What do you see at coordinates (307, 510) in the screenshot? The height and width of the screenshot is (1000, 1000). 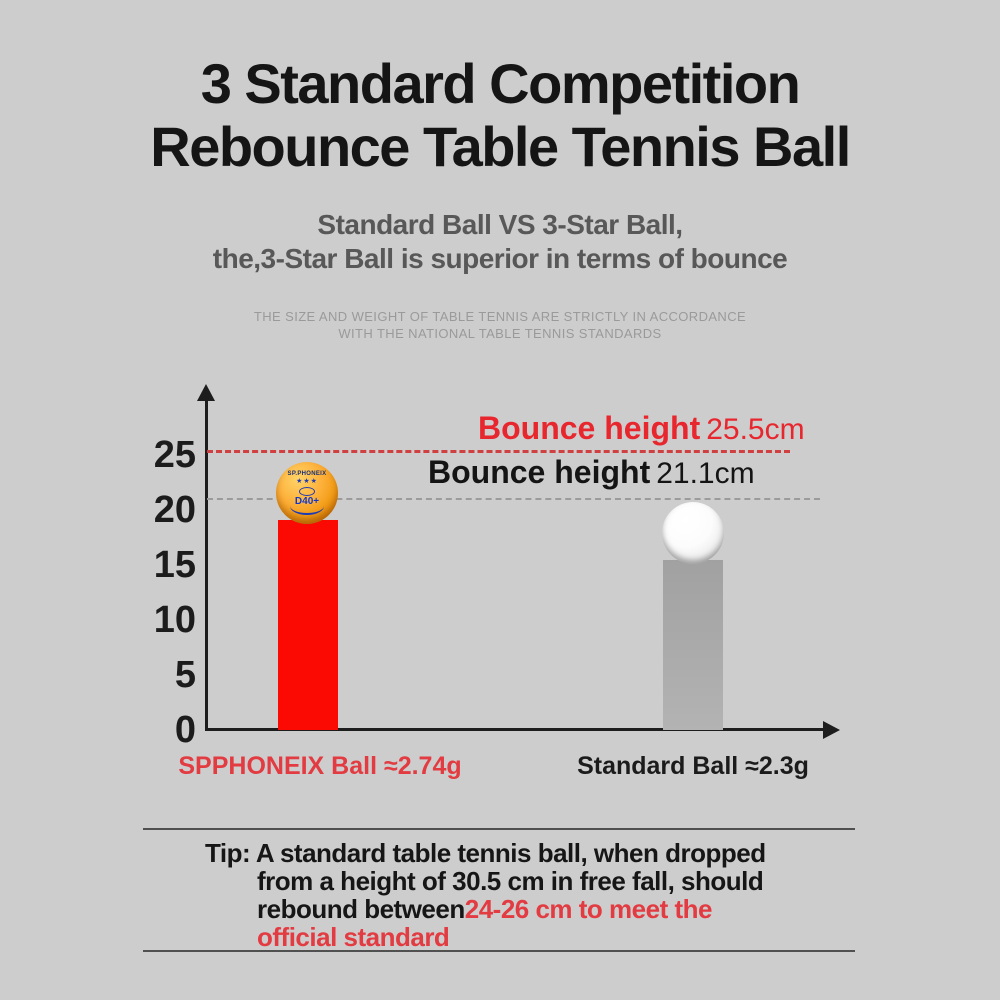 I see `ball-swoosh-icon` at bounding box center [307, 510].